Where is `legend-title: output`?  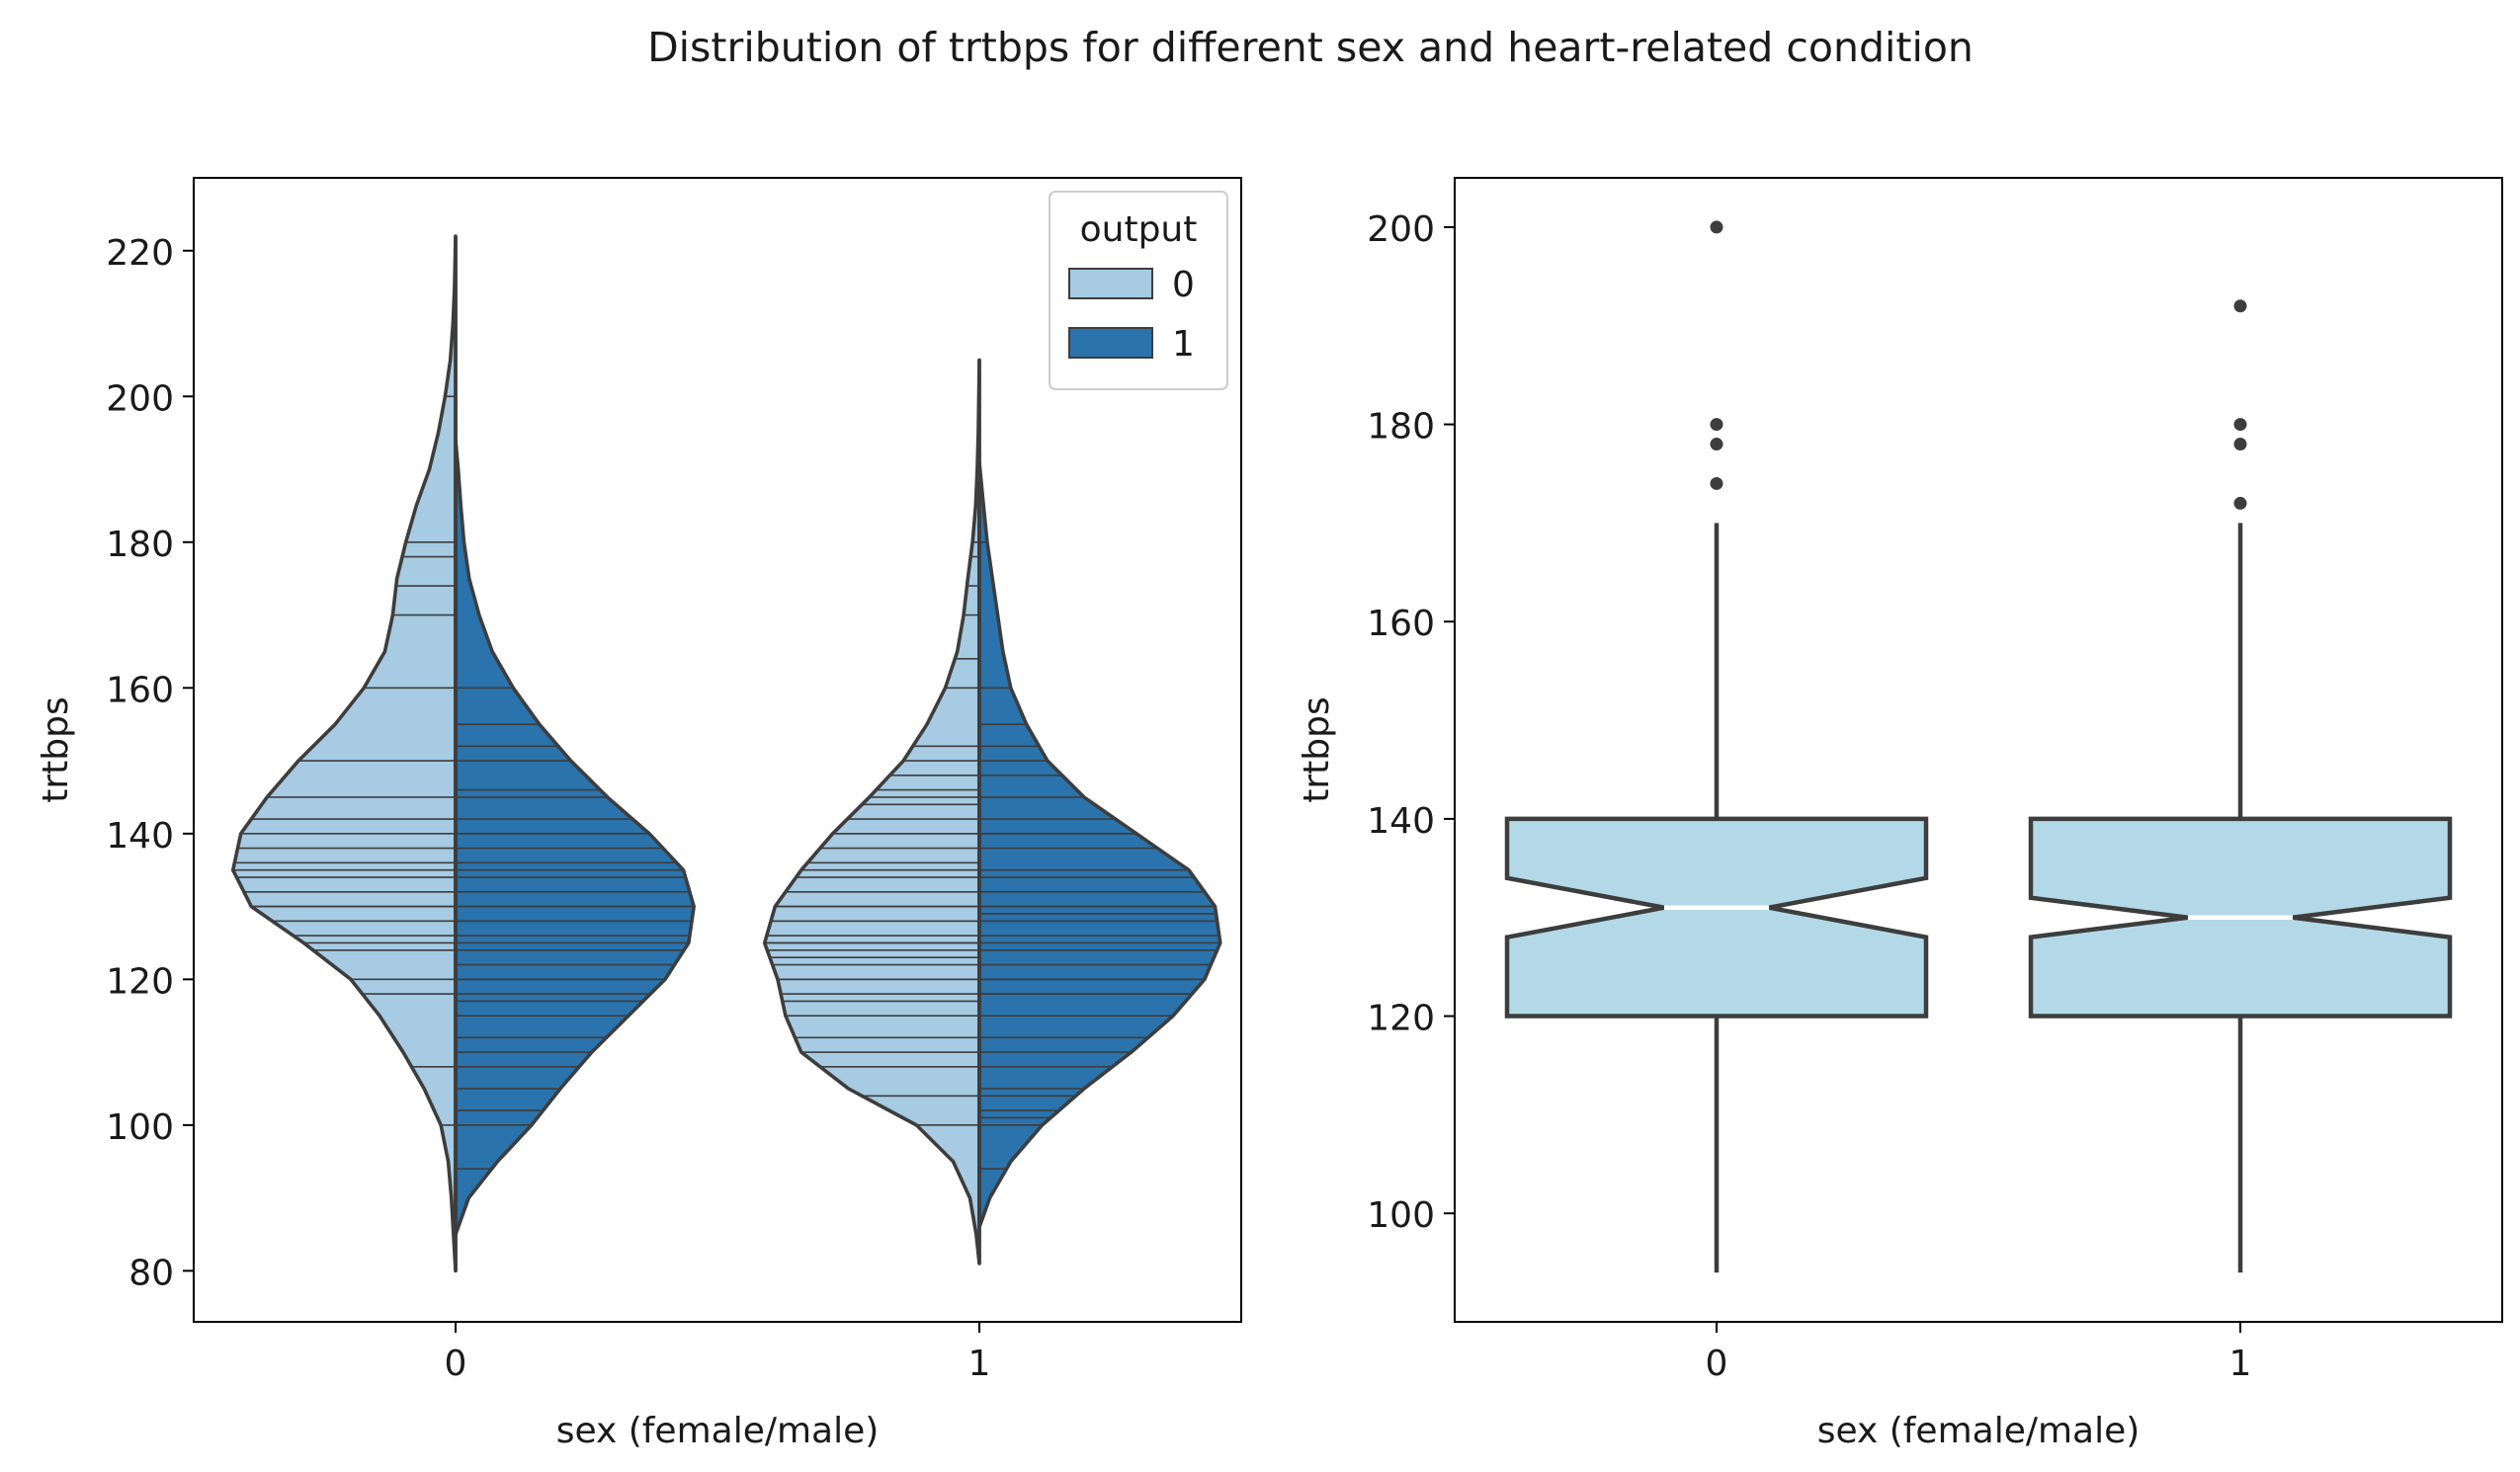
legend-title: output is located at coordinates (1139, 229).